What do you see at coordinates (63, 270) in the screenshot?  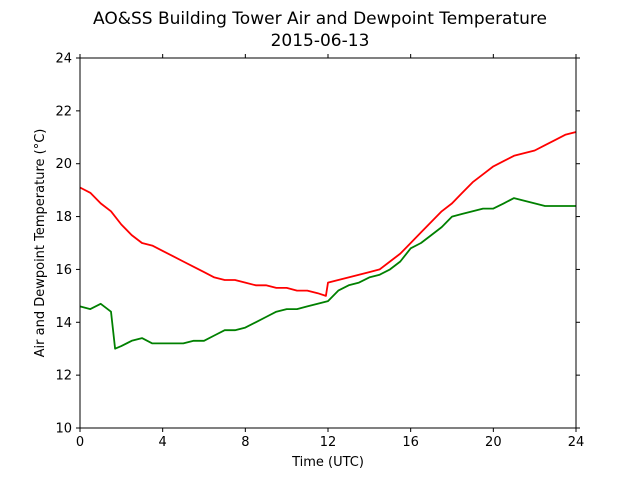 I see `y-tick-label: 16` at bounding box center [63, 270].